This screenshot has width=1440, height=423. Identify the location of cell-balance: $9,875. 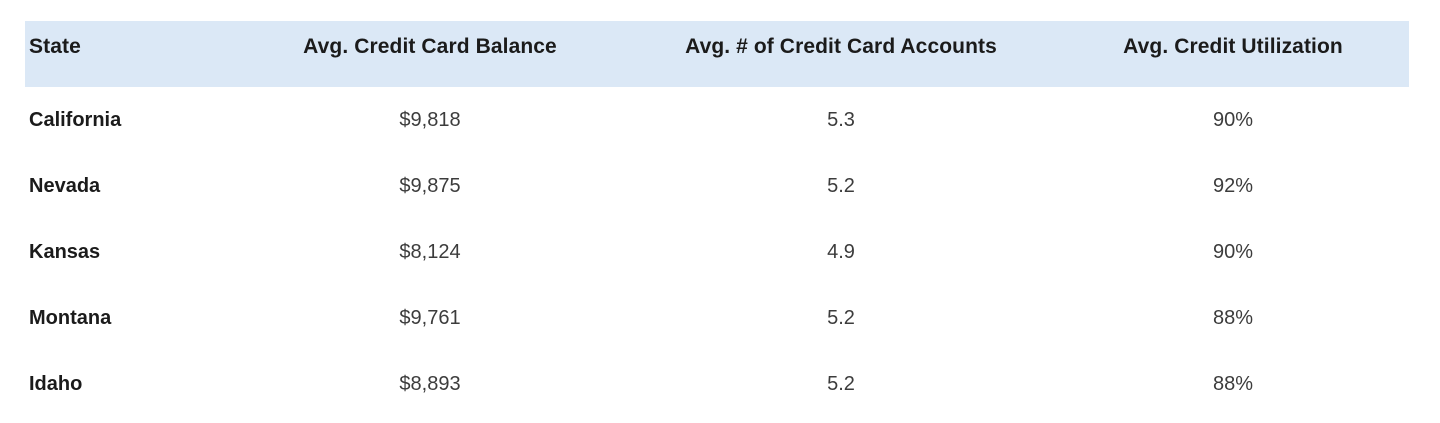
(430, 186).